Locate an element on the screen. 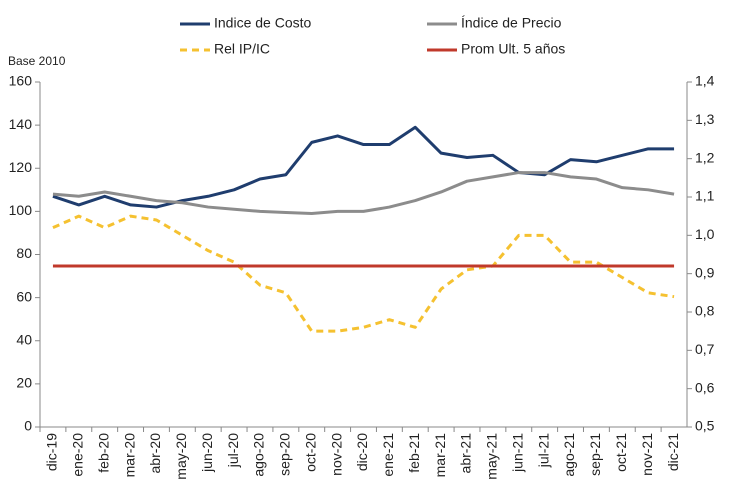 This screenshot has height=484, width=734. y2-tick-label: 1,3 is located at coordinates (705, 119).